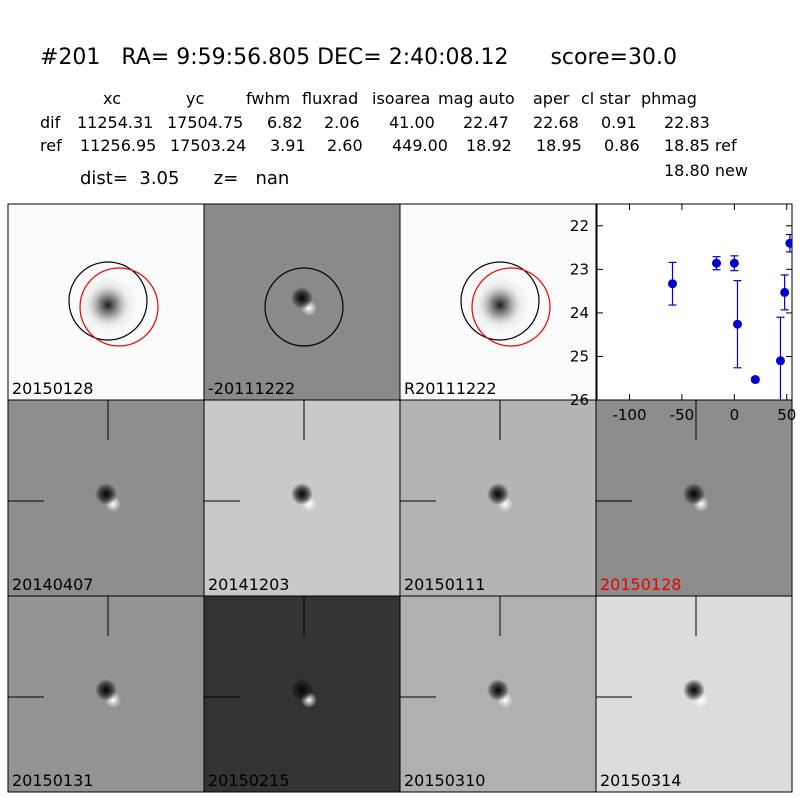  What do you see at coordinates (706, 170) in the screenshot?
I see `table-extra: 18.80 new` at bounding box center [706, 170].